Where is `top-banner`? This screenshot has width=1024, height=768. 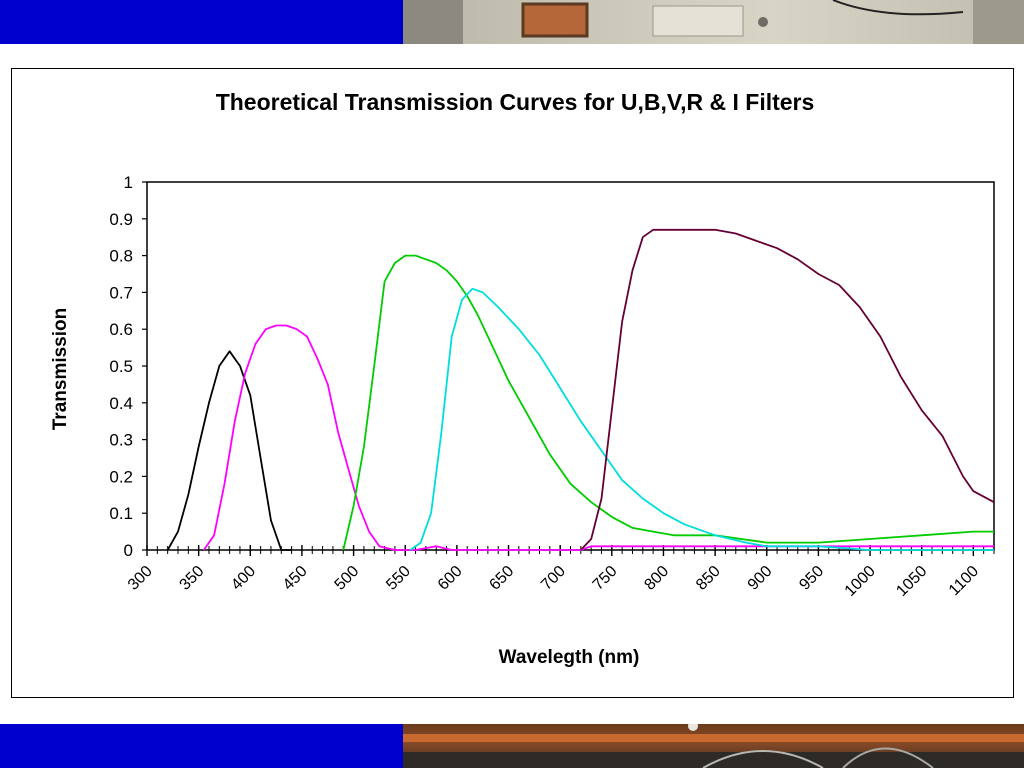
top-banner is located at coordinates (512, 22).